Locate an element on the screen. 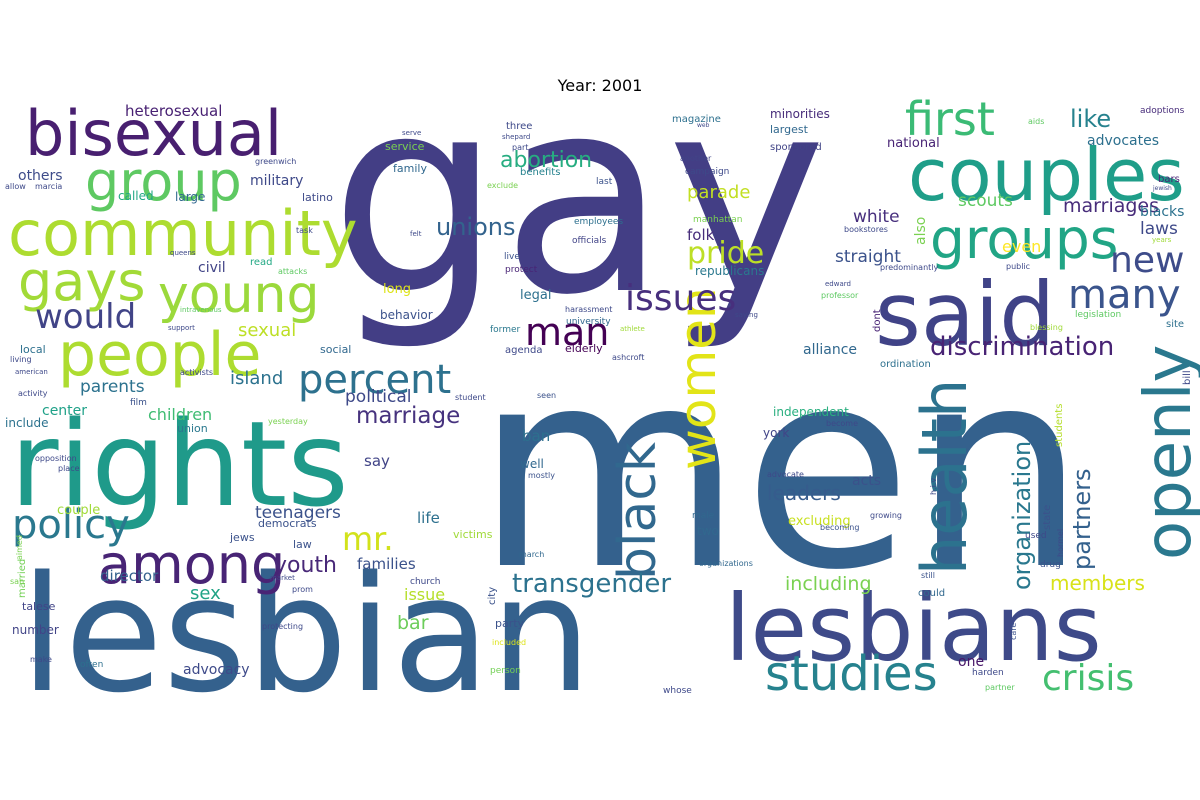 The image size is (1200, 800). word-174: allow is located at coordinates (15, 186).